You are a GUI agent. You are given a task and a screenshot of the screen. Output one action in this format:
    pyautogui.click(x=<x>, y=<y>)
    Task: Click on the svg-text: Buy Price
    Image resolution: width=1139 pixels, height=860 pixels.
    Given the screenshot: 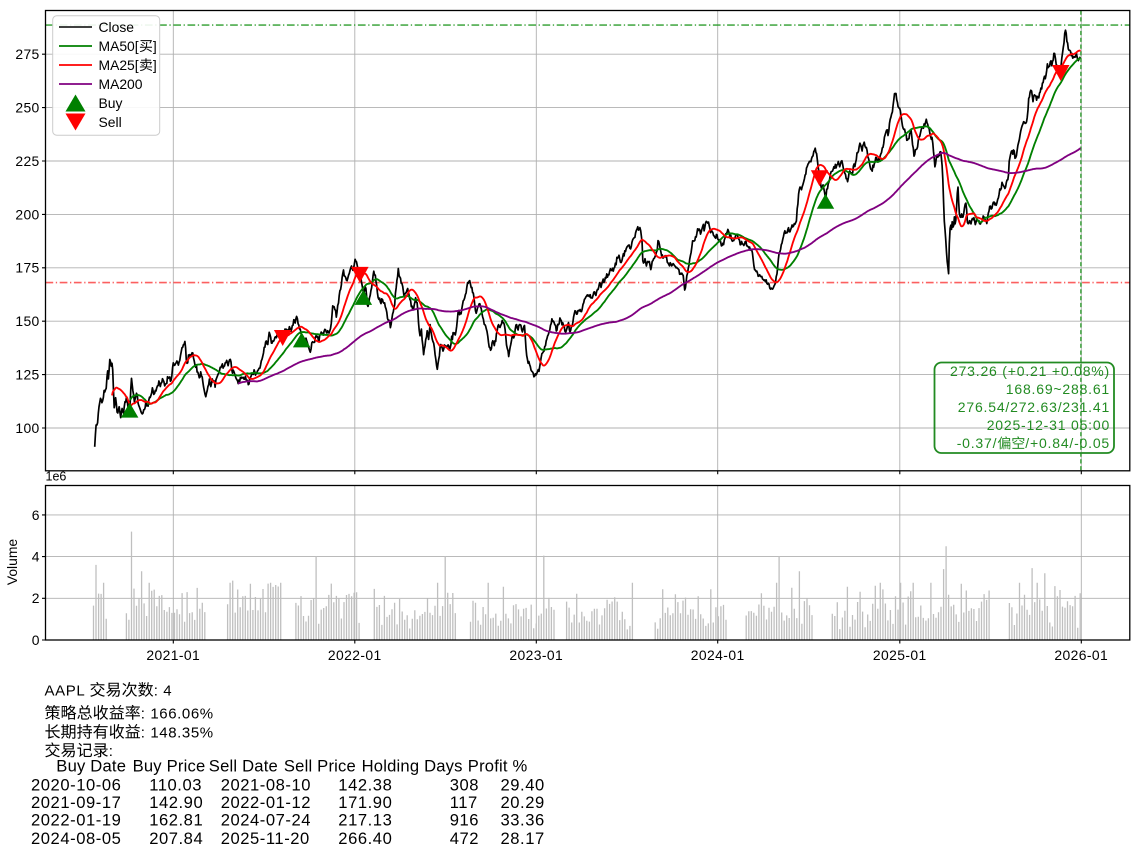 What is the action you would take?
    pyautogui.click(x=169, y=766)
    